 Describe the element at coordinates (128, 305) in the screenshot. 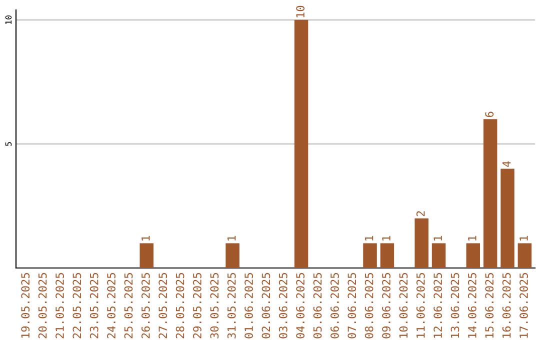

I see `x-tick-label: 25.05.2025` at that location.